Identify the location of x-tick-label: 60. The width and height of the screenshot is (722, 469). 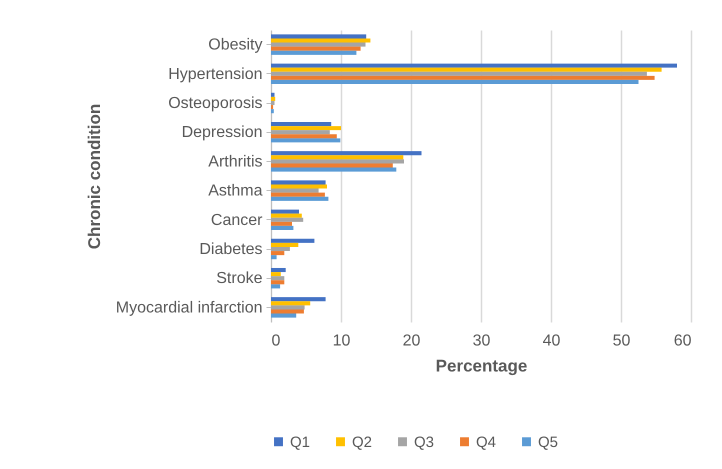
(683, 341).